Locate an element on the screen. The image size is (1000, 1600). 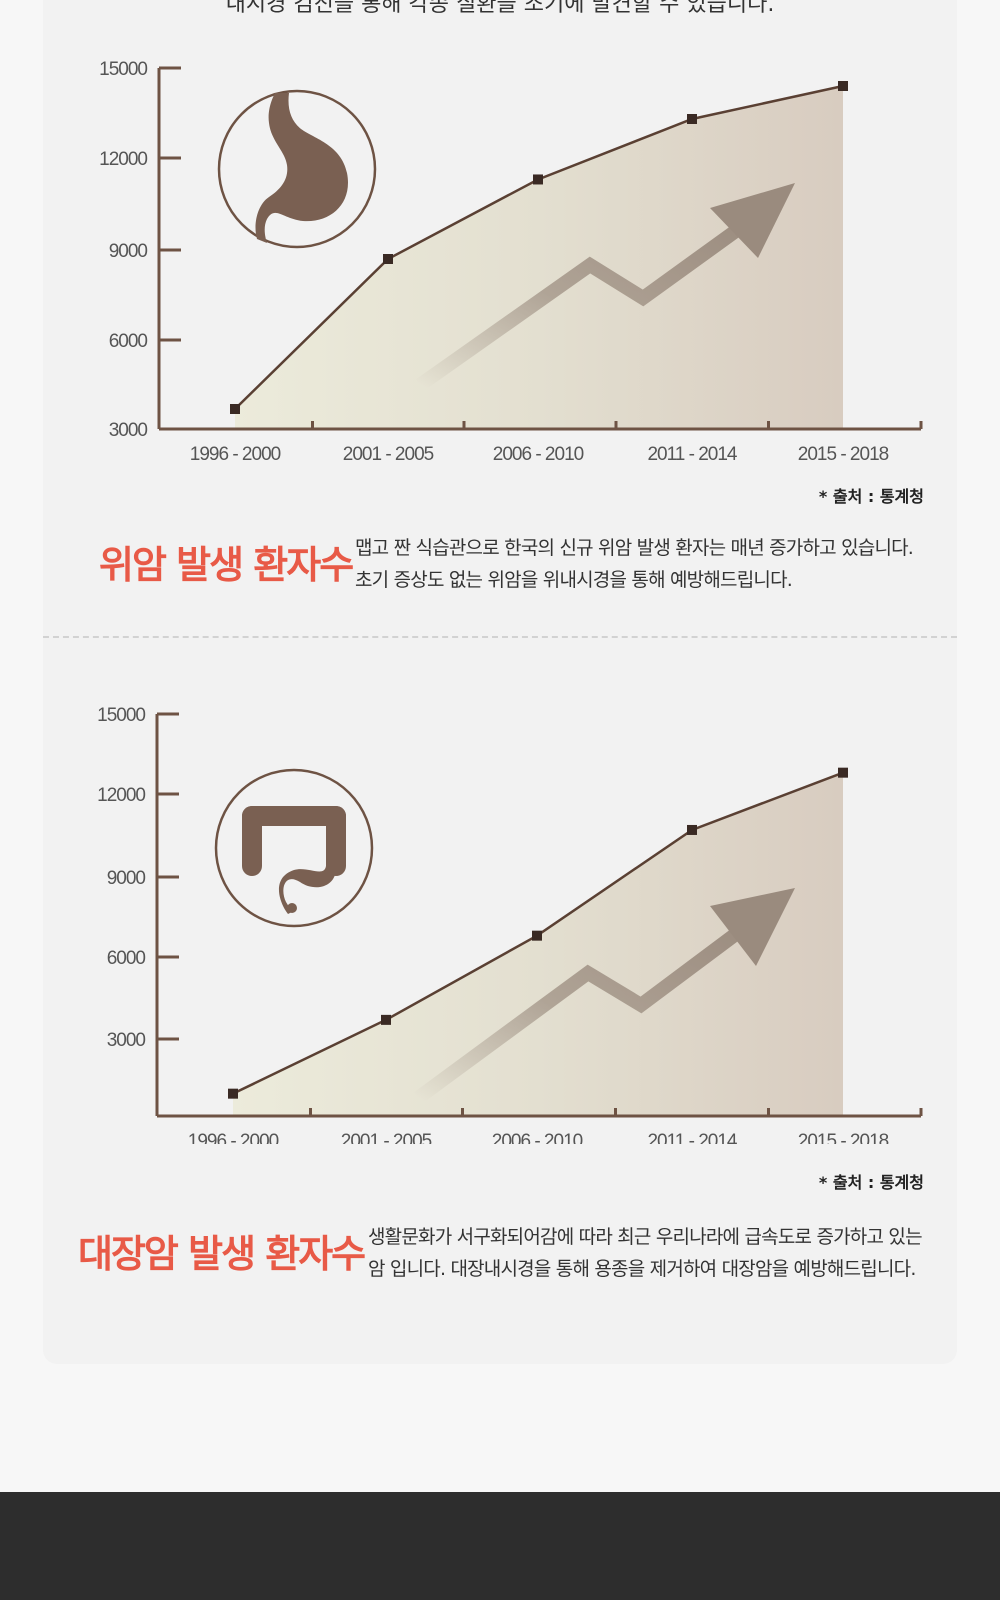
description-line: 초기 증상도 없는 위암을 위내시경을 통해 예방해드립니다. is located at coordinates (574, 580).